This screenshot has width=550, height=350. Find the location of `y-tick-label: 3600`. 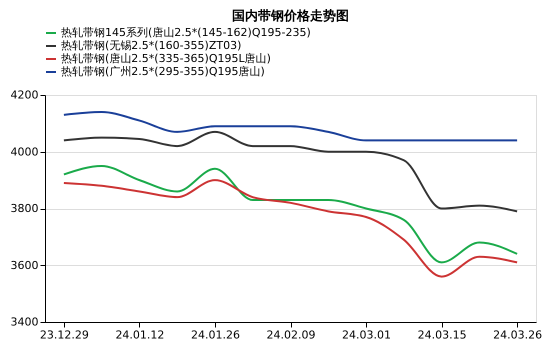

y-tick-label: 3600 is located at coordinates (24, 265).